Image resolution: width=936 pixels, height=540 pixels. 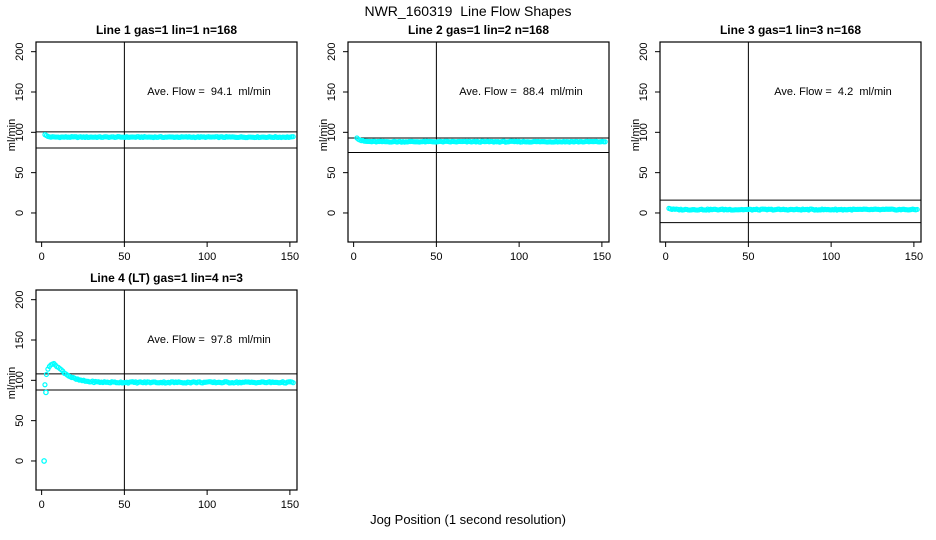 I want to click on avg-flow-annotation: Ave. Flow = 88.4 ml/min, so click(x=521, y=92).